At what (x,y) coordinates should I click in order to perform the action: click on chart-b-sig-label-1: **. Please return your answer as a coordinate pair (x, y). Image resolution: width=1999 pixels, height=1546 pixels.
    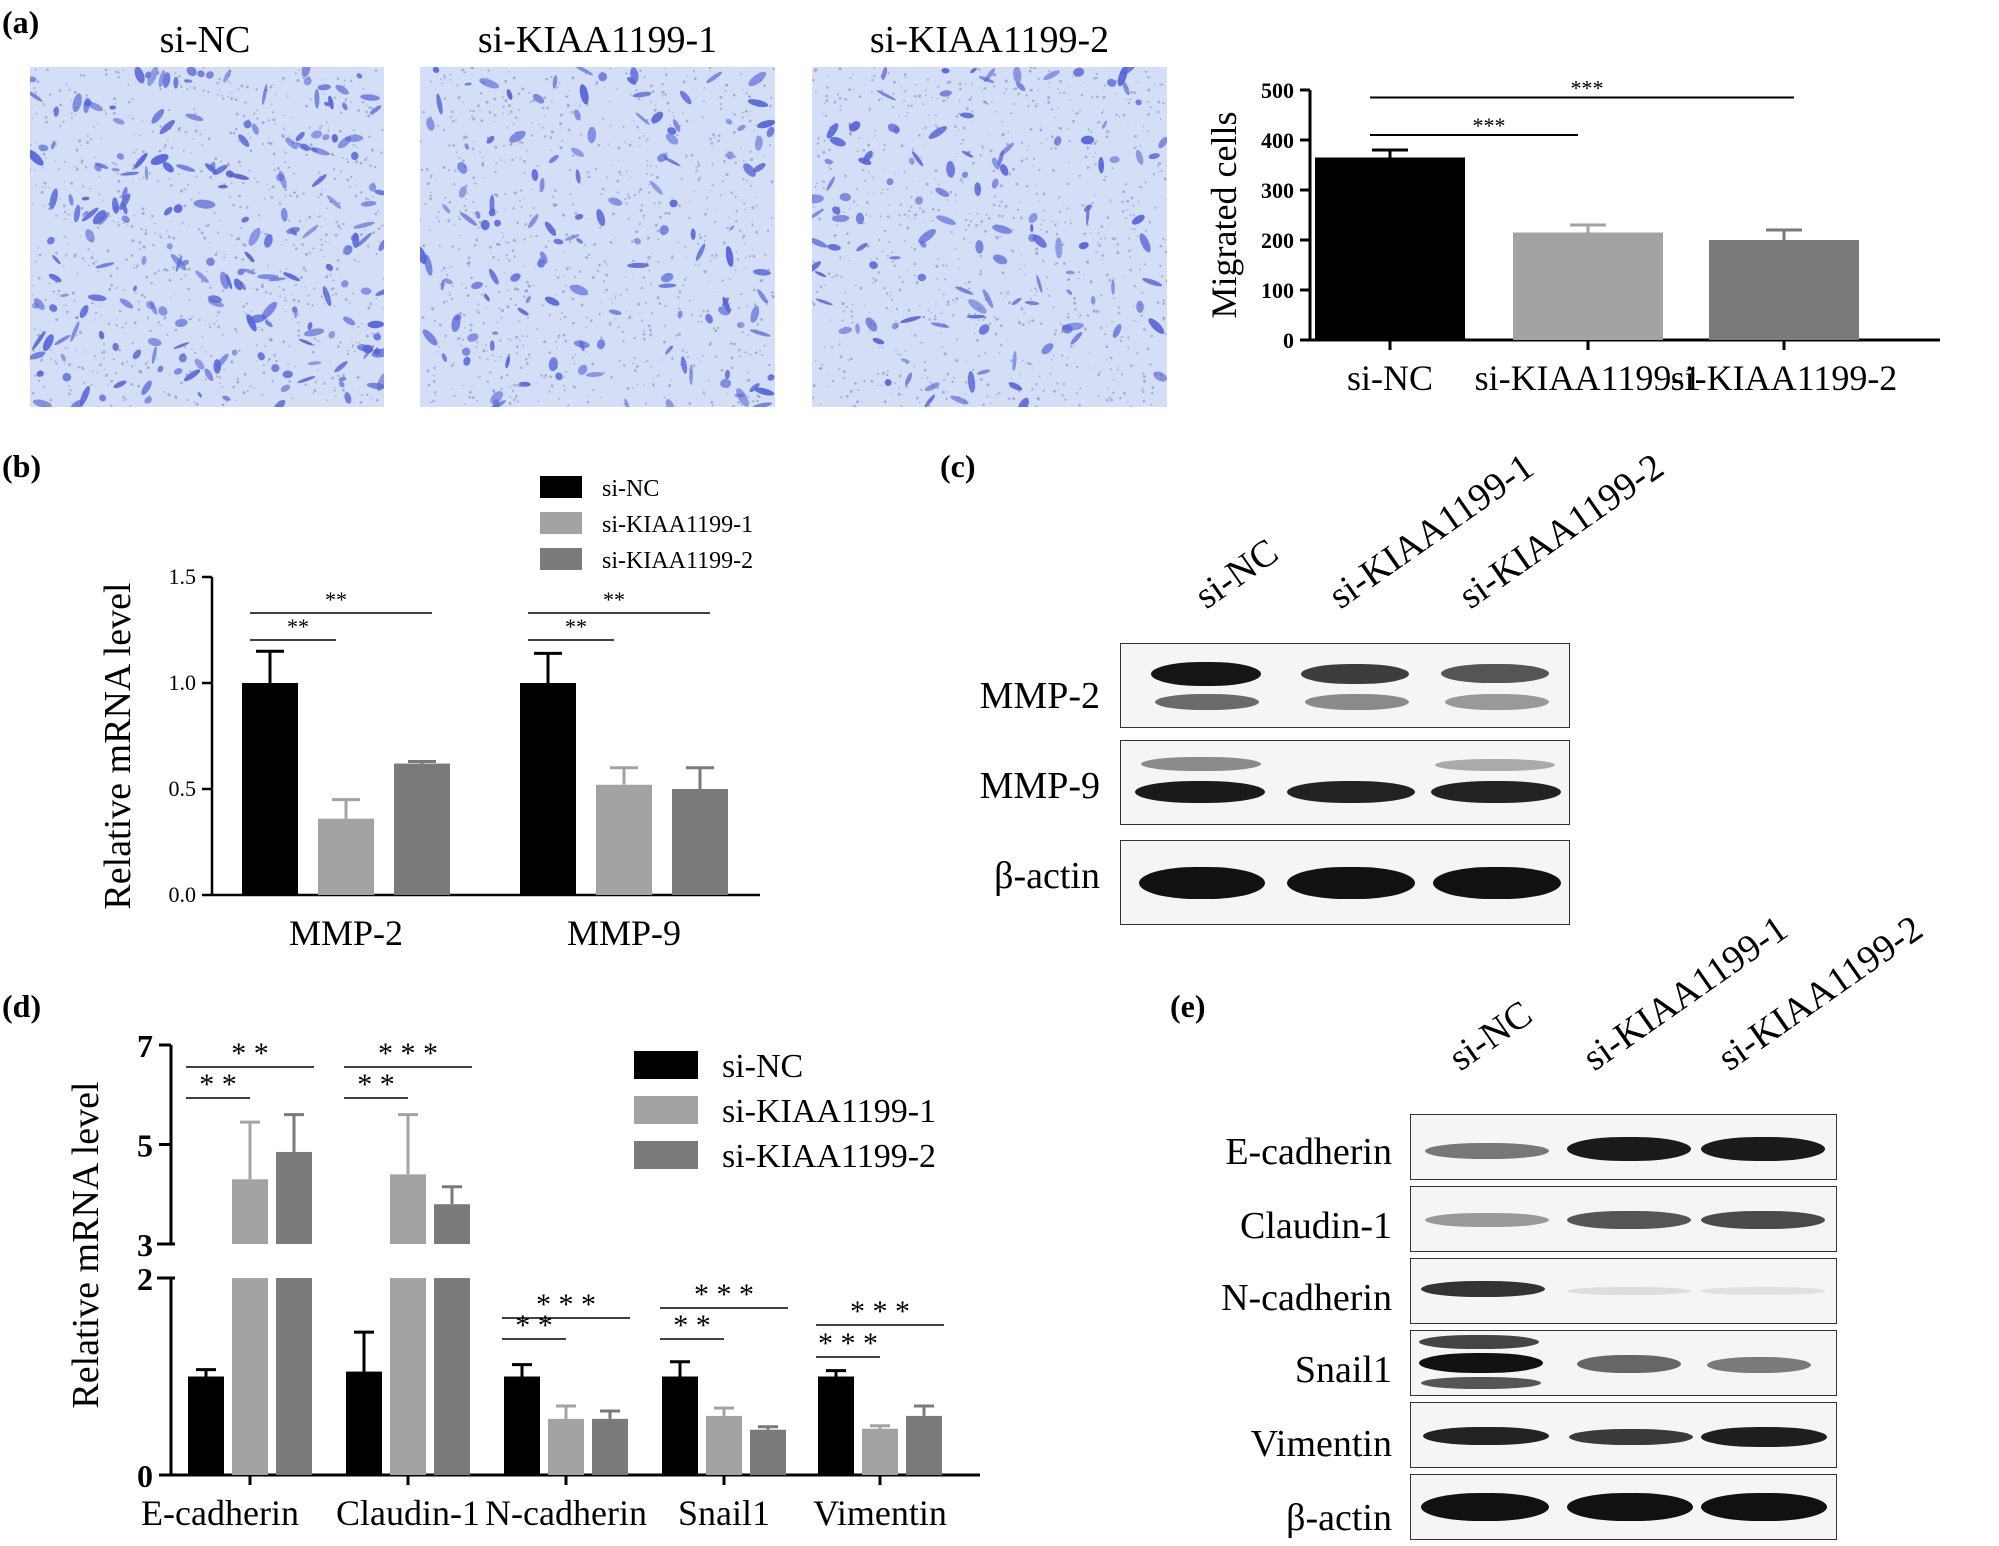
    Looking at the image, I should click on (336, 599).